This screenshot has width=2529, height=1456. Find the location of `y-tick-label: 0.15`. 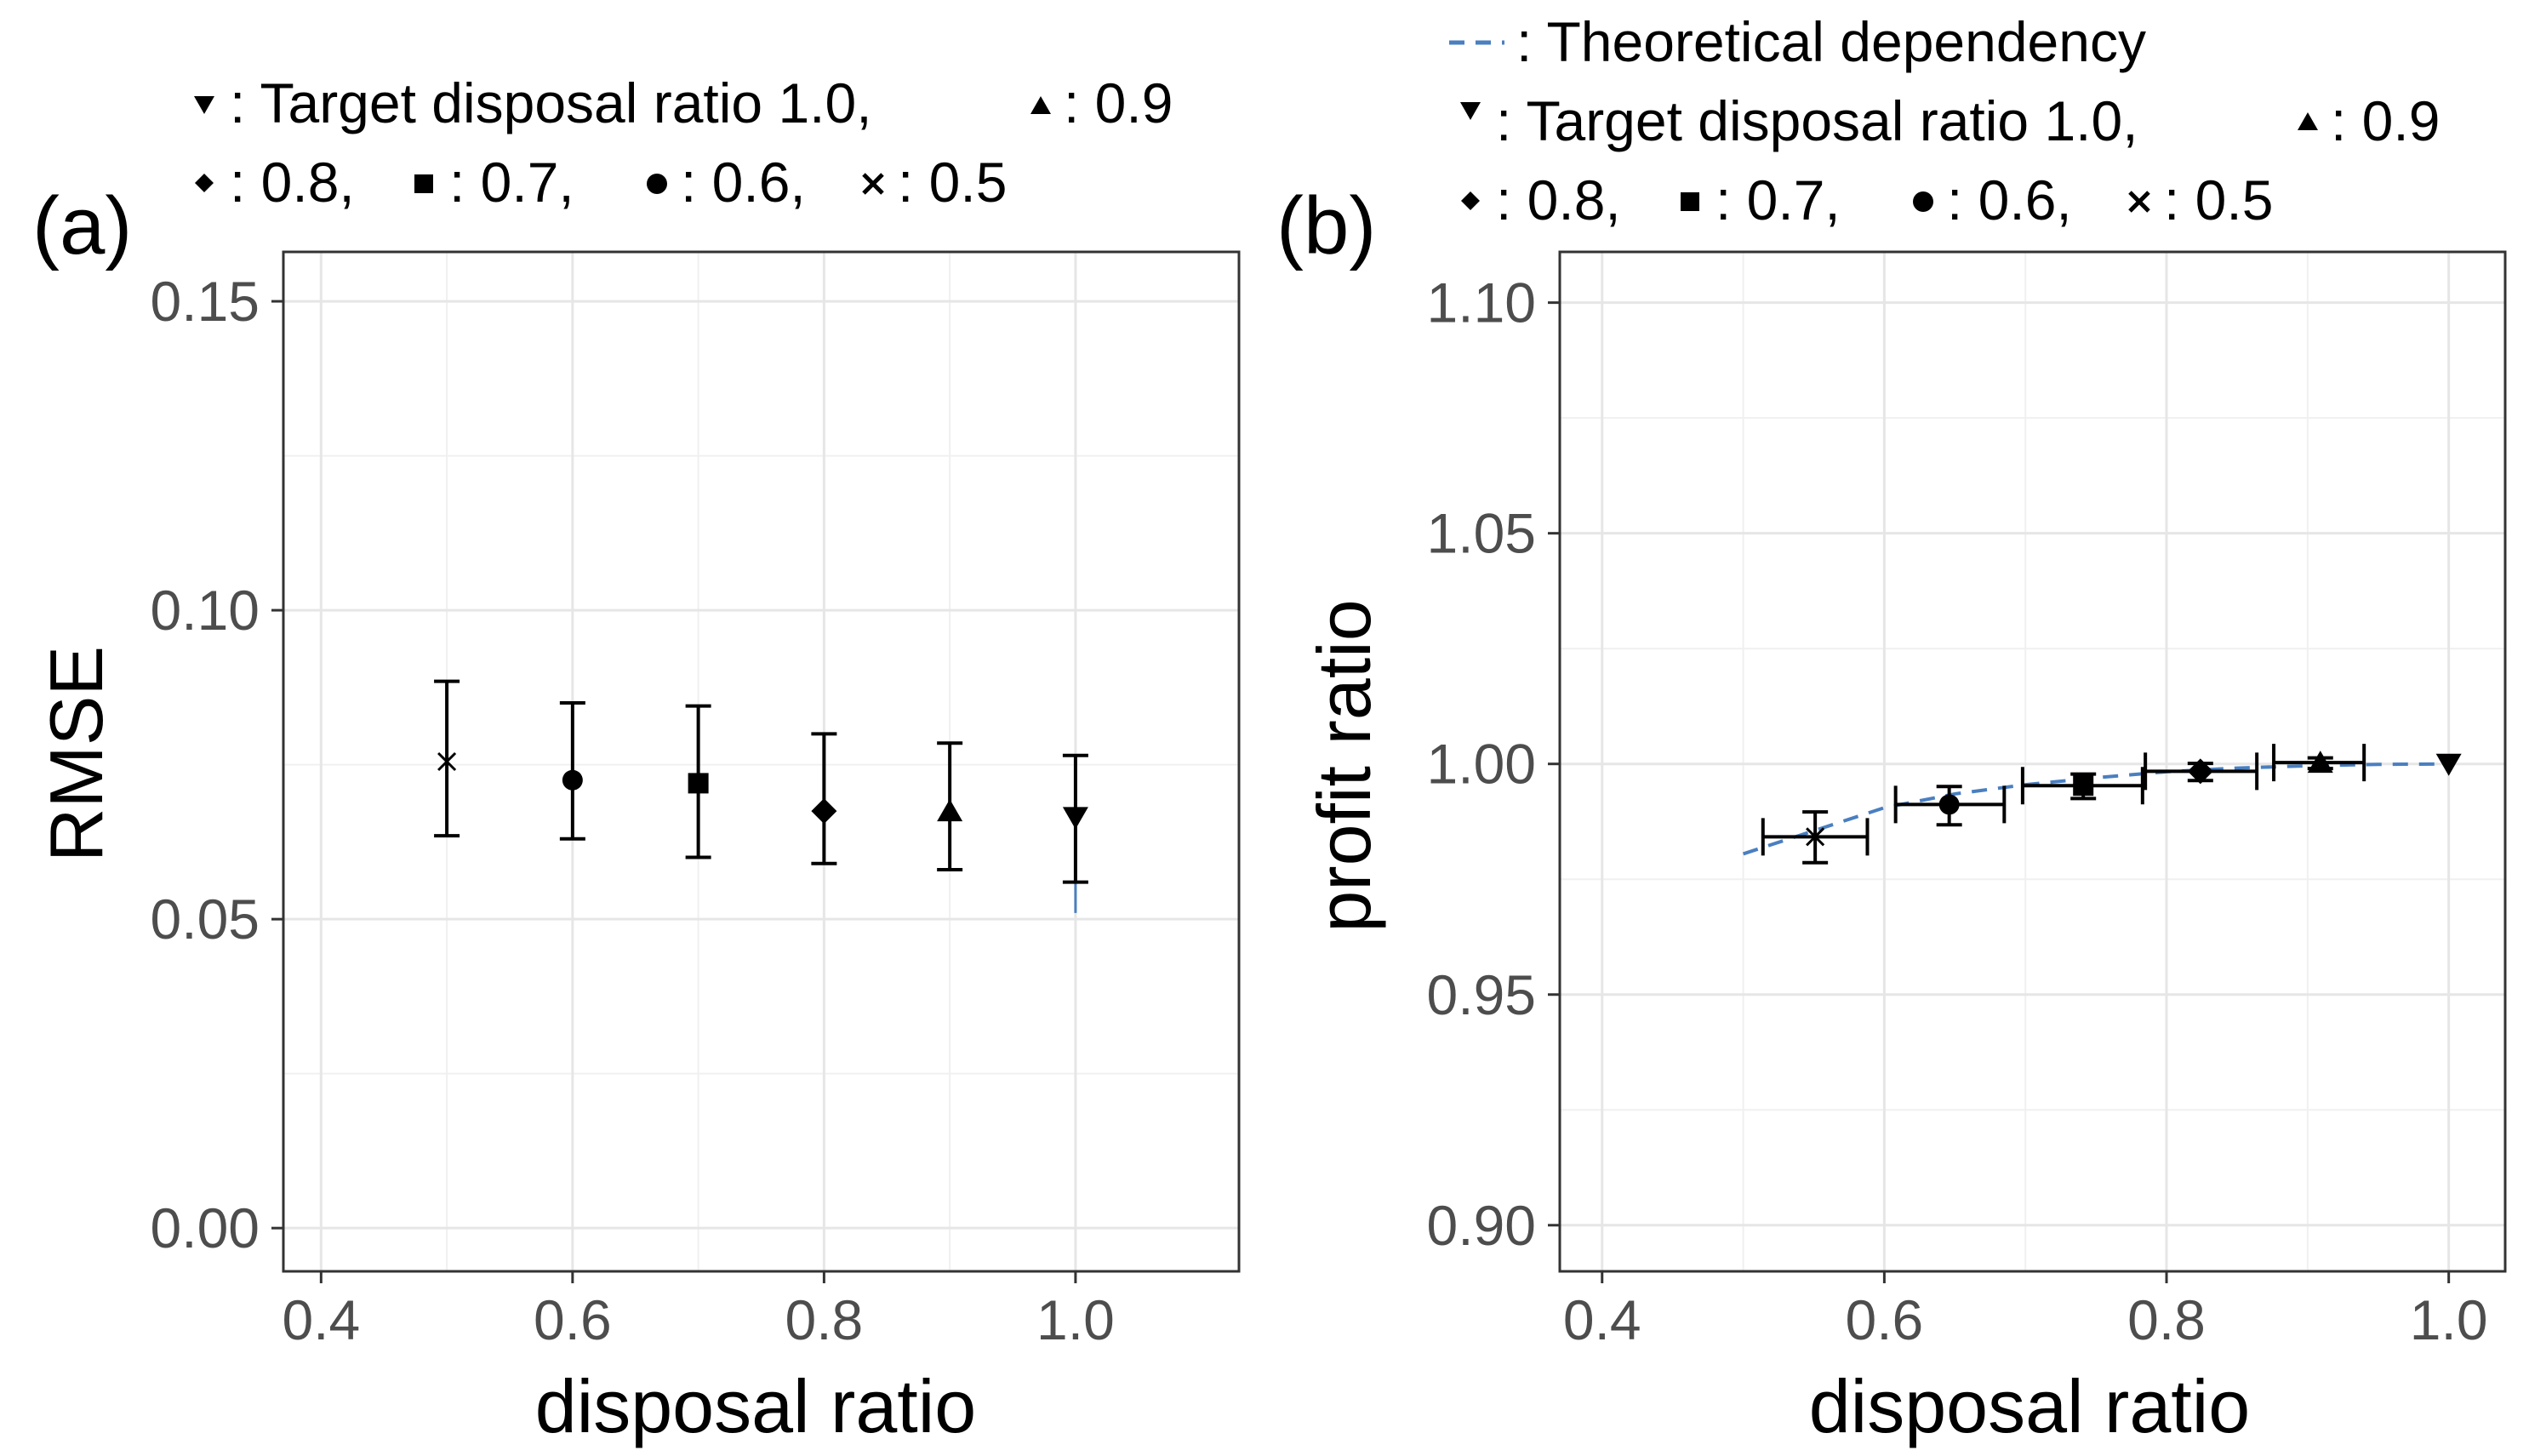

y-tick-label: 0.15 is located at coordinates (206, 301).